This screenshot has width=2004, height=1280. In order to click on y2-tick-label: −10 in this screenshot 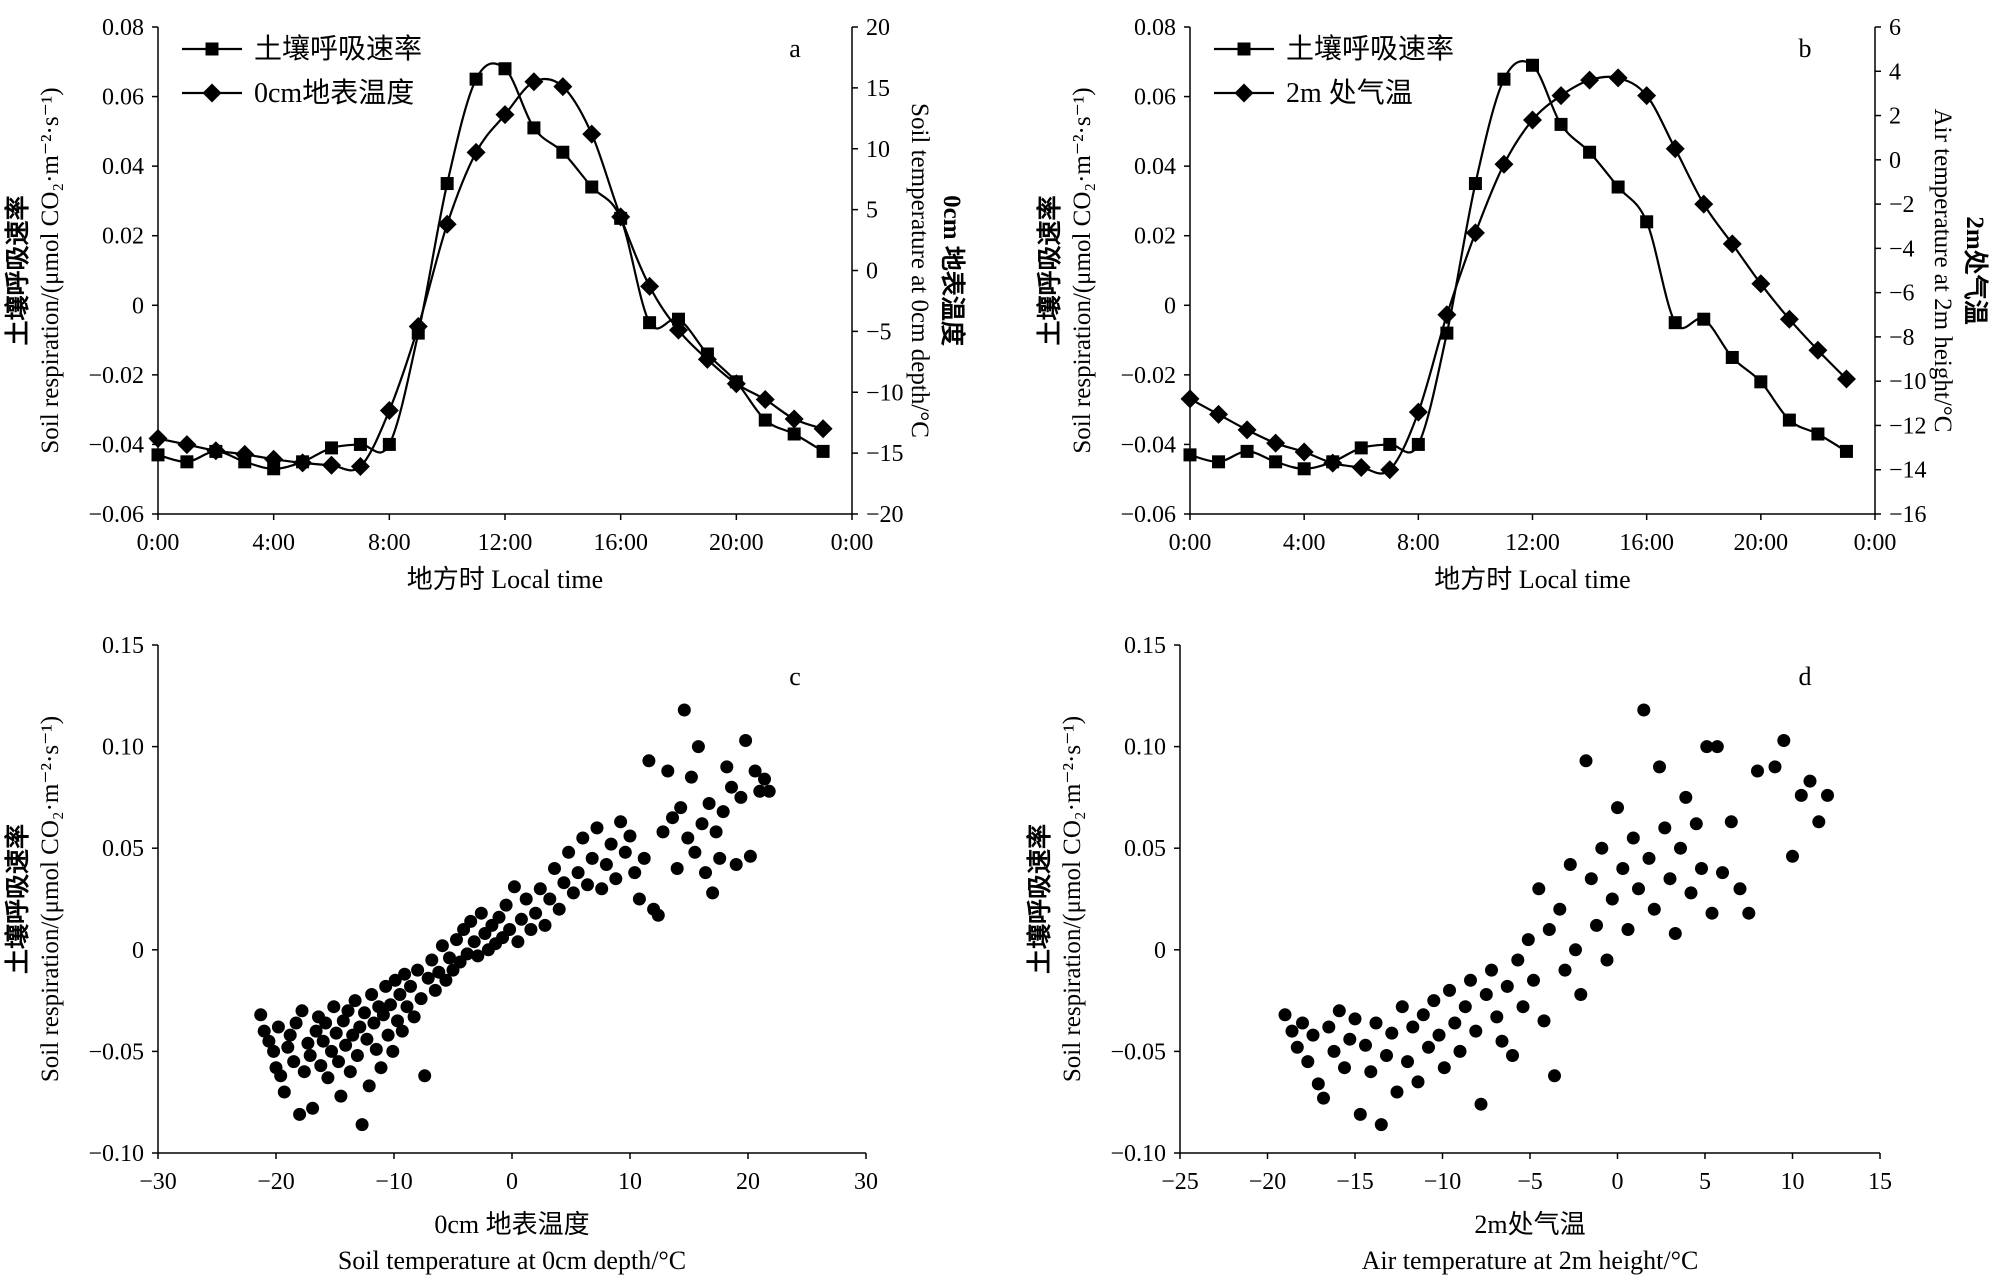, I will do `click(1908, 382)`.